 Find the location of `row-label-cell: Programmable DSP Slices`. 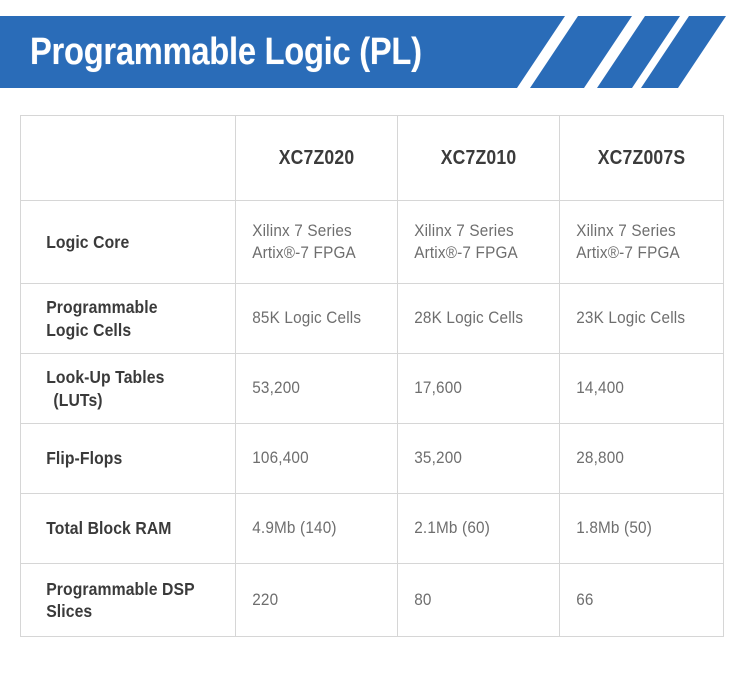

row-label-cell: Programmable DSP Slices is located at coordinates (128, 600).